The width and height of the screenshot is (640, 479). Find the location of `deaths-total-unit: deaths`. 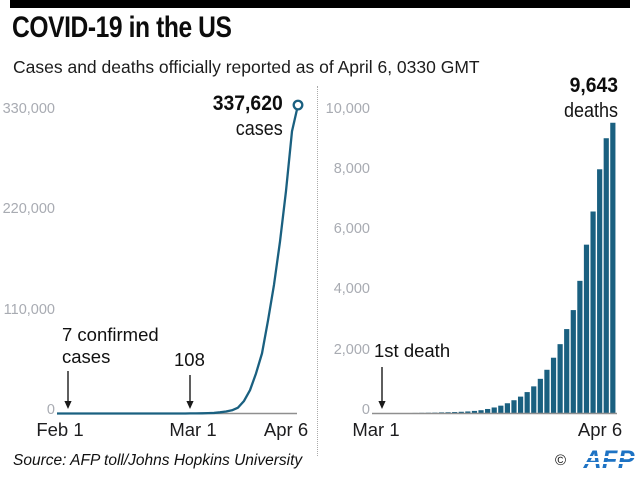

deaths-total-unit: deaths is located at coordinates (590, 110).